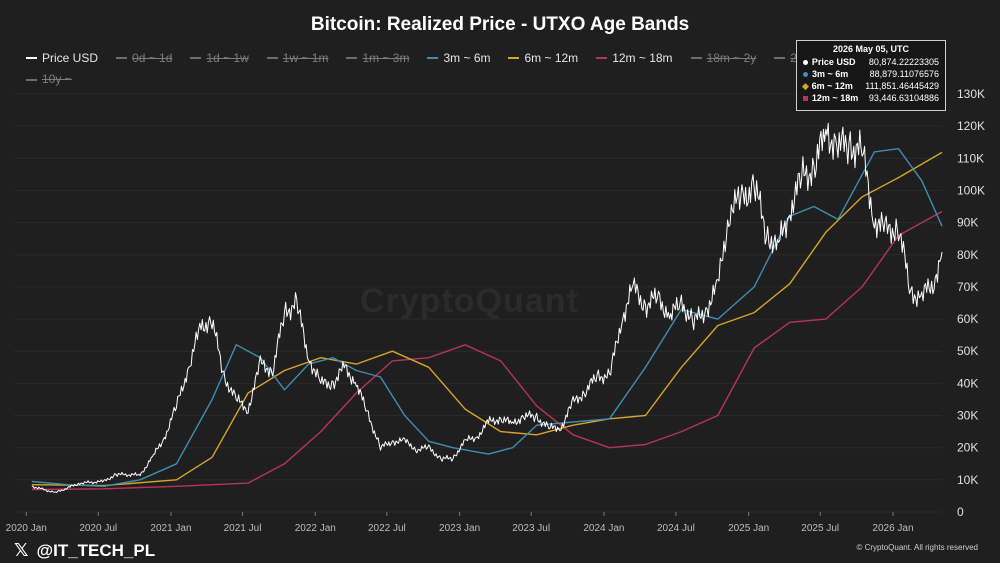 The image size is (1000, 563). What do you see at coordinates (459, 528) in the screenshot?
I see `x-tick-label: 2023 Jan` at bounding box center [459, 528].